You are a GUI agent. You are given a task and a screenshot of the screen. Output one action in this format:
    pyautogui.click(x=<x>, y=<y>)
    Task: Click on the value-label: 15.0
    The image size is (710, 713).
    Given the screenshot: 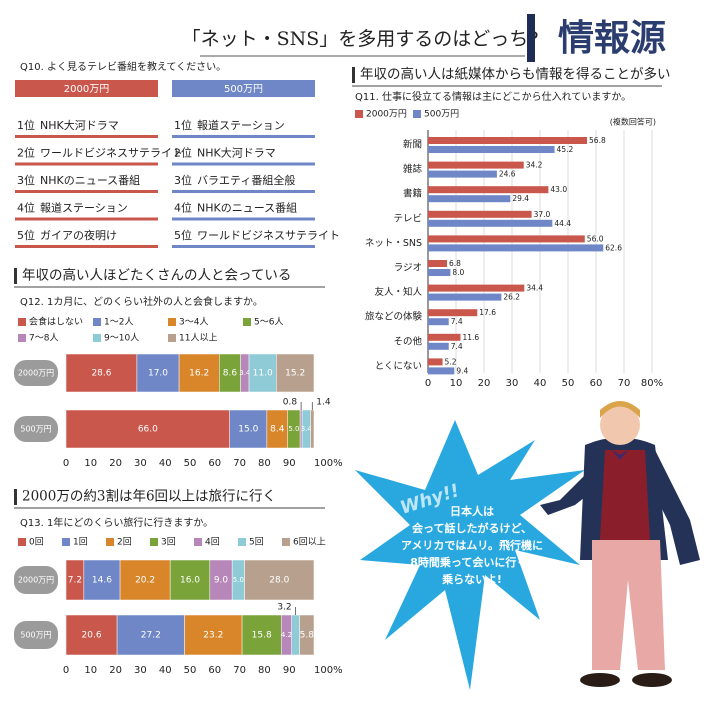 What is the action you would take?
    pyautogui.click(x=248, y=430)
    